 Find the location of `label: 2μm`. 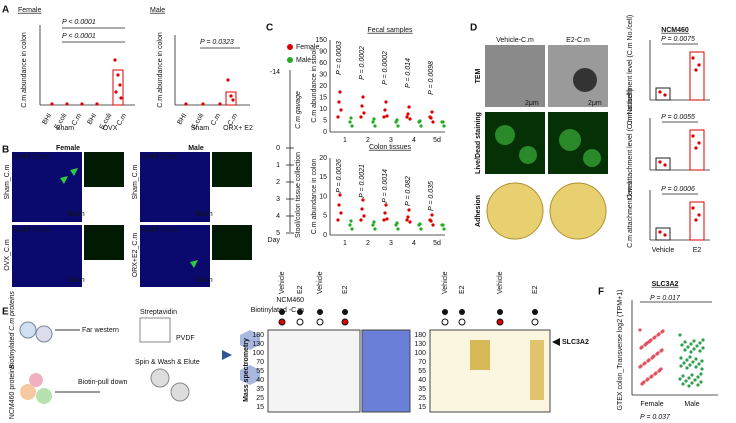

label: 2μm is located at coordinates (532, 103).